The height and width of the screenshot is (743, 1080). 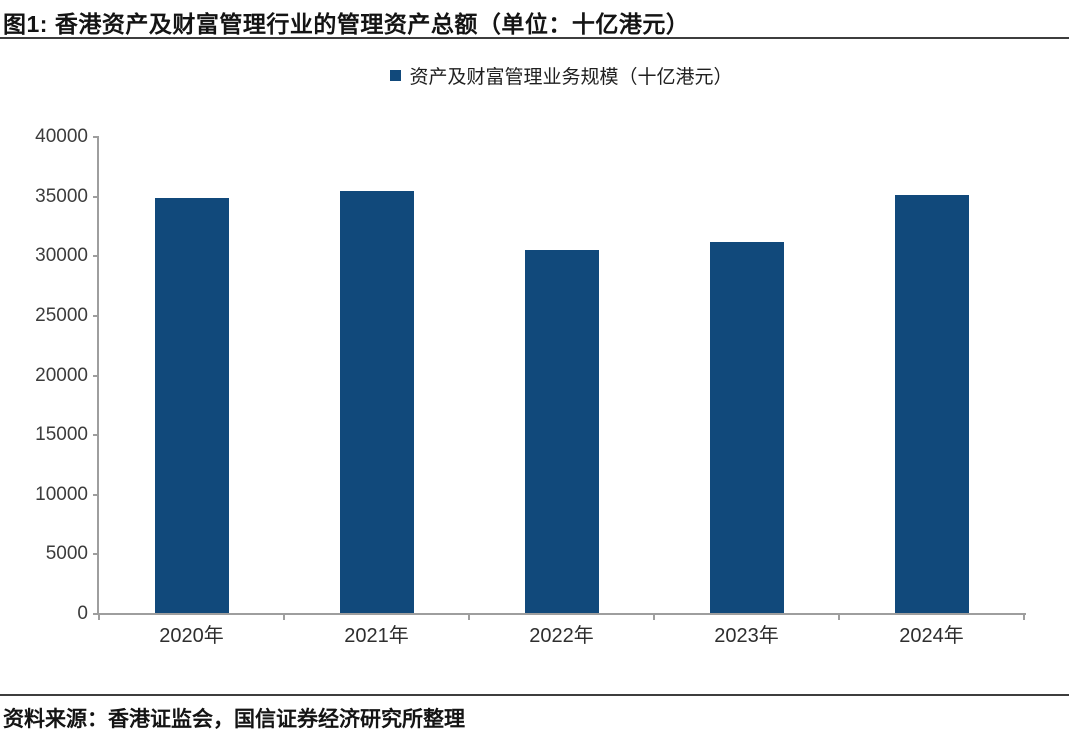 What do you see at coordinates (346, 24) in the screenshot?
I see `figure-title: 图1: 香港资产及财富管理行业的管理资产总额（单位：十亿港元）` at bounding box center [346, 24].